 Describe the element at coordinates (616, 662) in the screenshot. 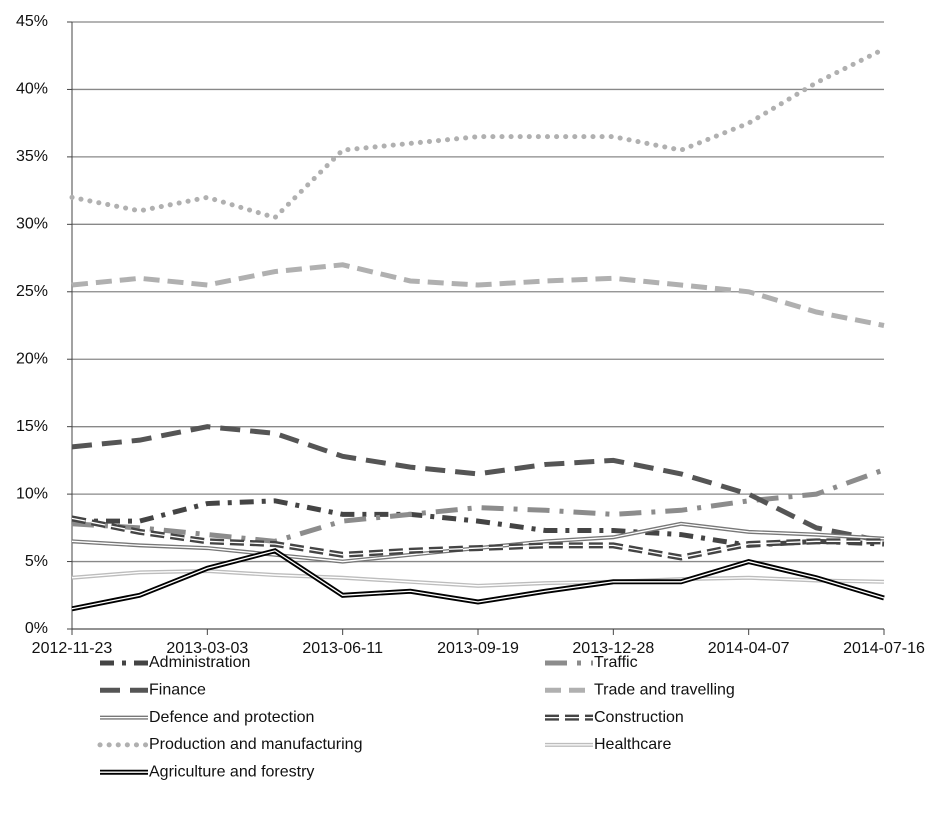

I see `legend-label: Traffic` at that location.